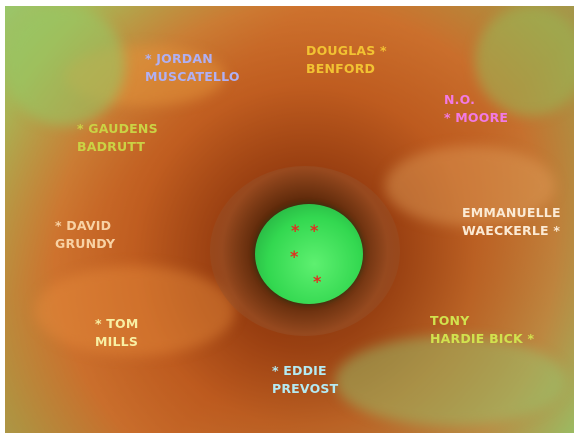 This screenshot has width=579, height=439. What do you see at coordinates (111, 146) in the screenshot?
I see `name-line: BADRUTT` at bounding box center [111, 146].